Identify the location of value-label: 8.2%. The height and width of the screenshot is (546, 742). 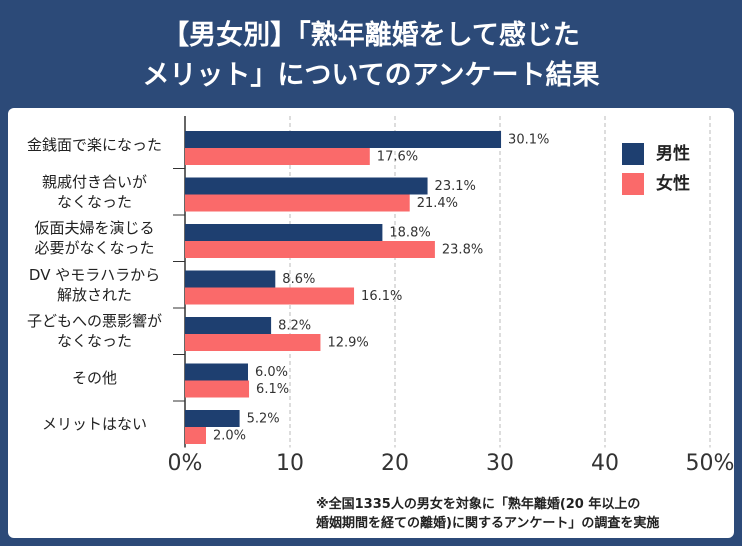
(294, 326).